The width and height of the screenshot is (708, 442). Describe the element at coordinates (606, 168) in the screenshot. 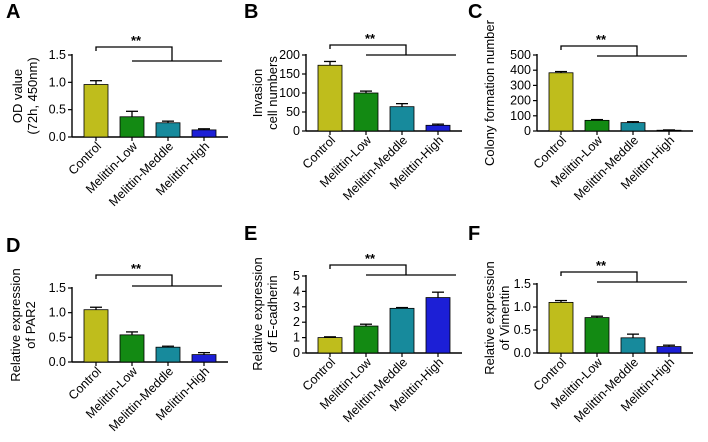

I see `panel-c-category-label: Melittin-Meddle` at that location.